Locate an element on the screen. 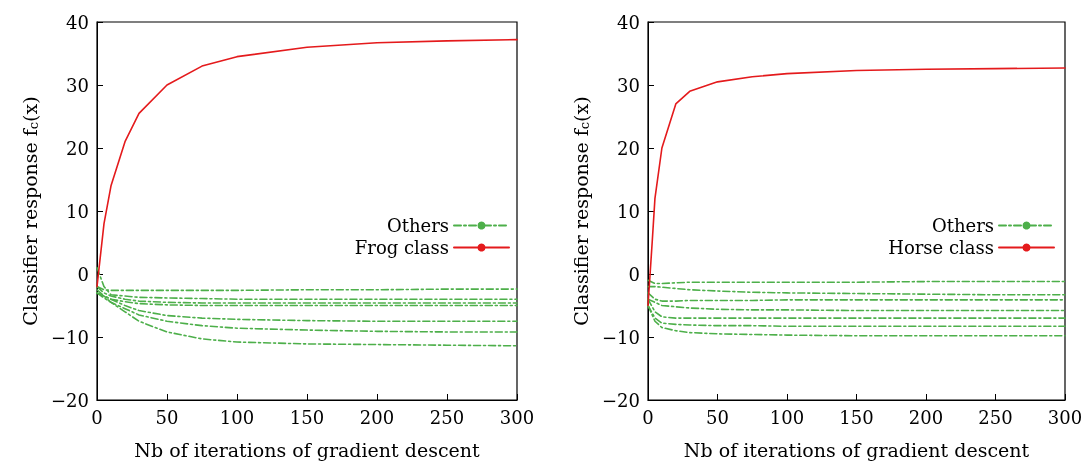 The image size is (1090, 473). legend-label: Frog class is located at coordinates (401, 247).